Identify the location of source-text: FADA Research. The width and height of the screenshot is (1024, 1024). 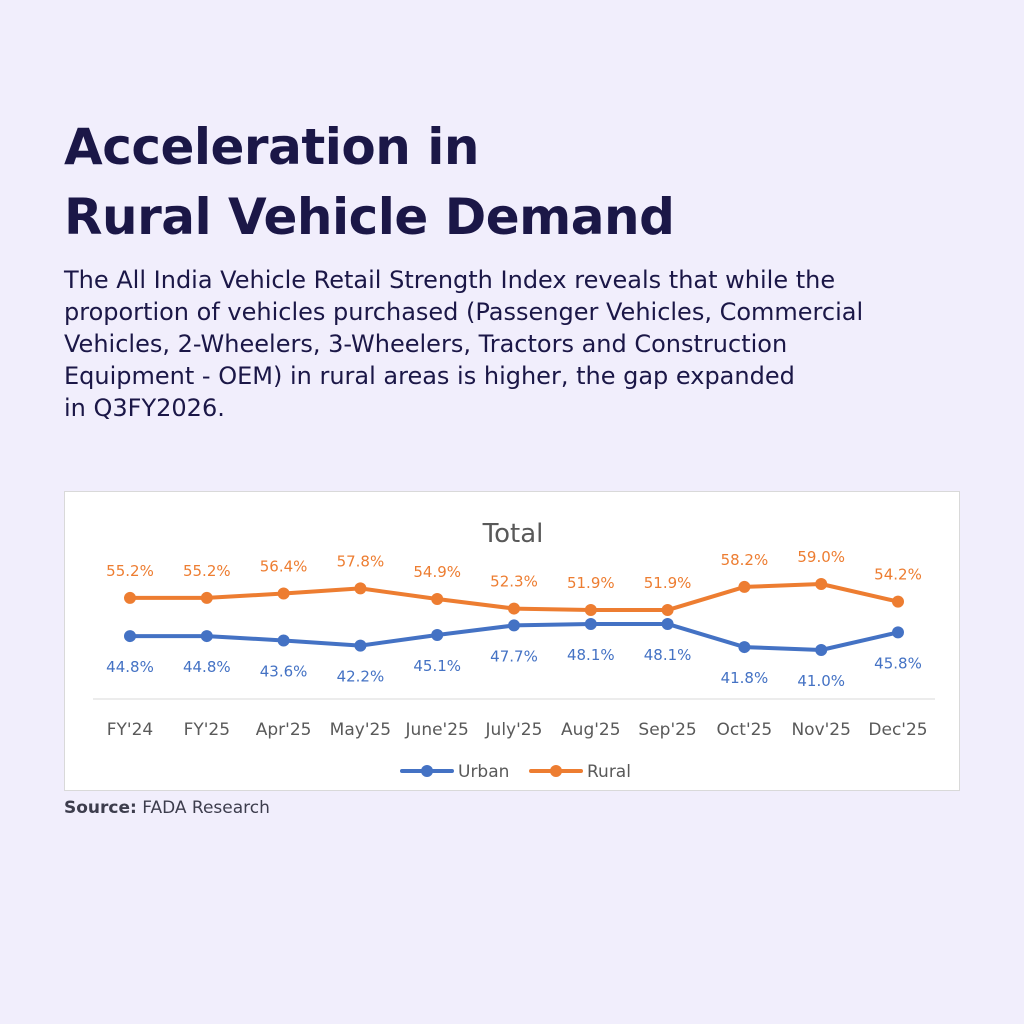
(206, 808).